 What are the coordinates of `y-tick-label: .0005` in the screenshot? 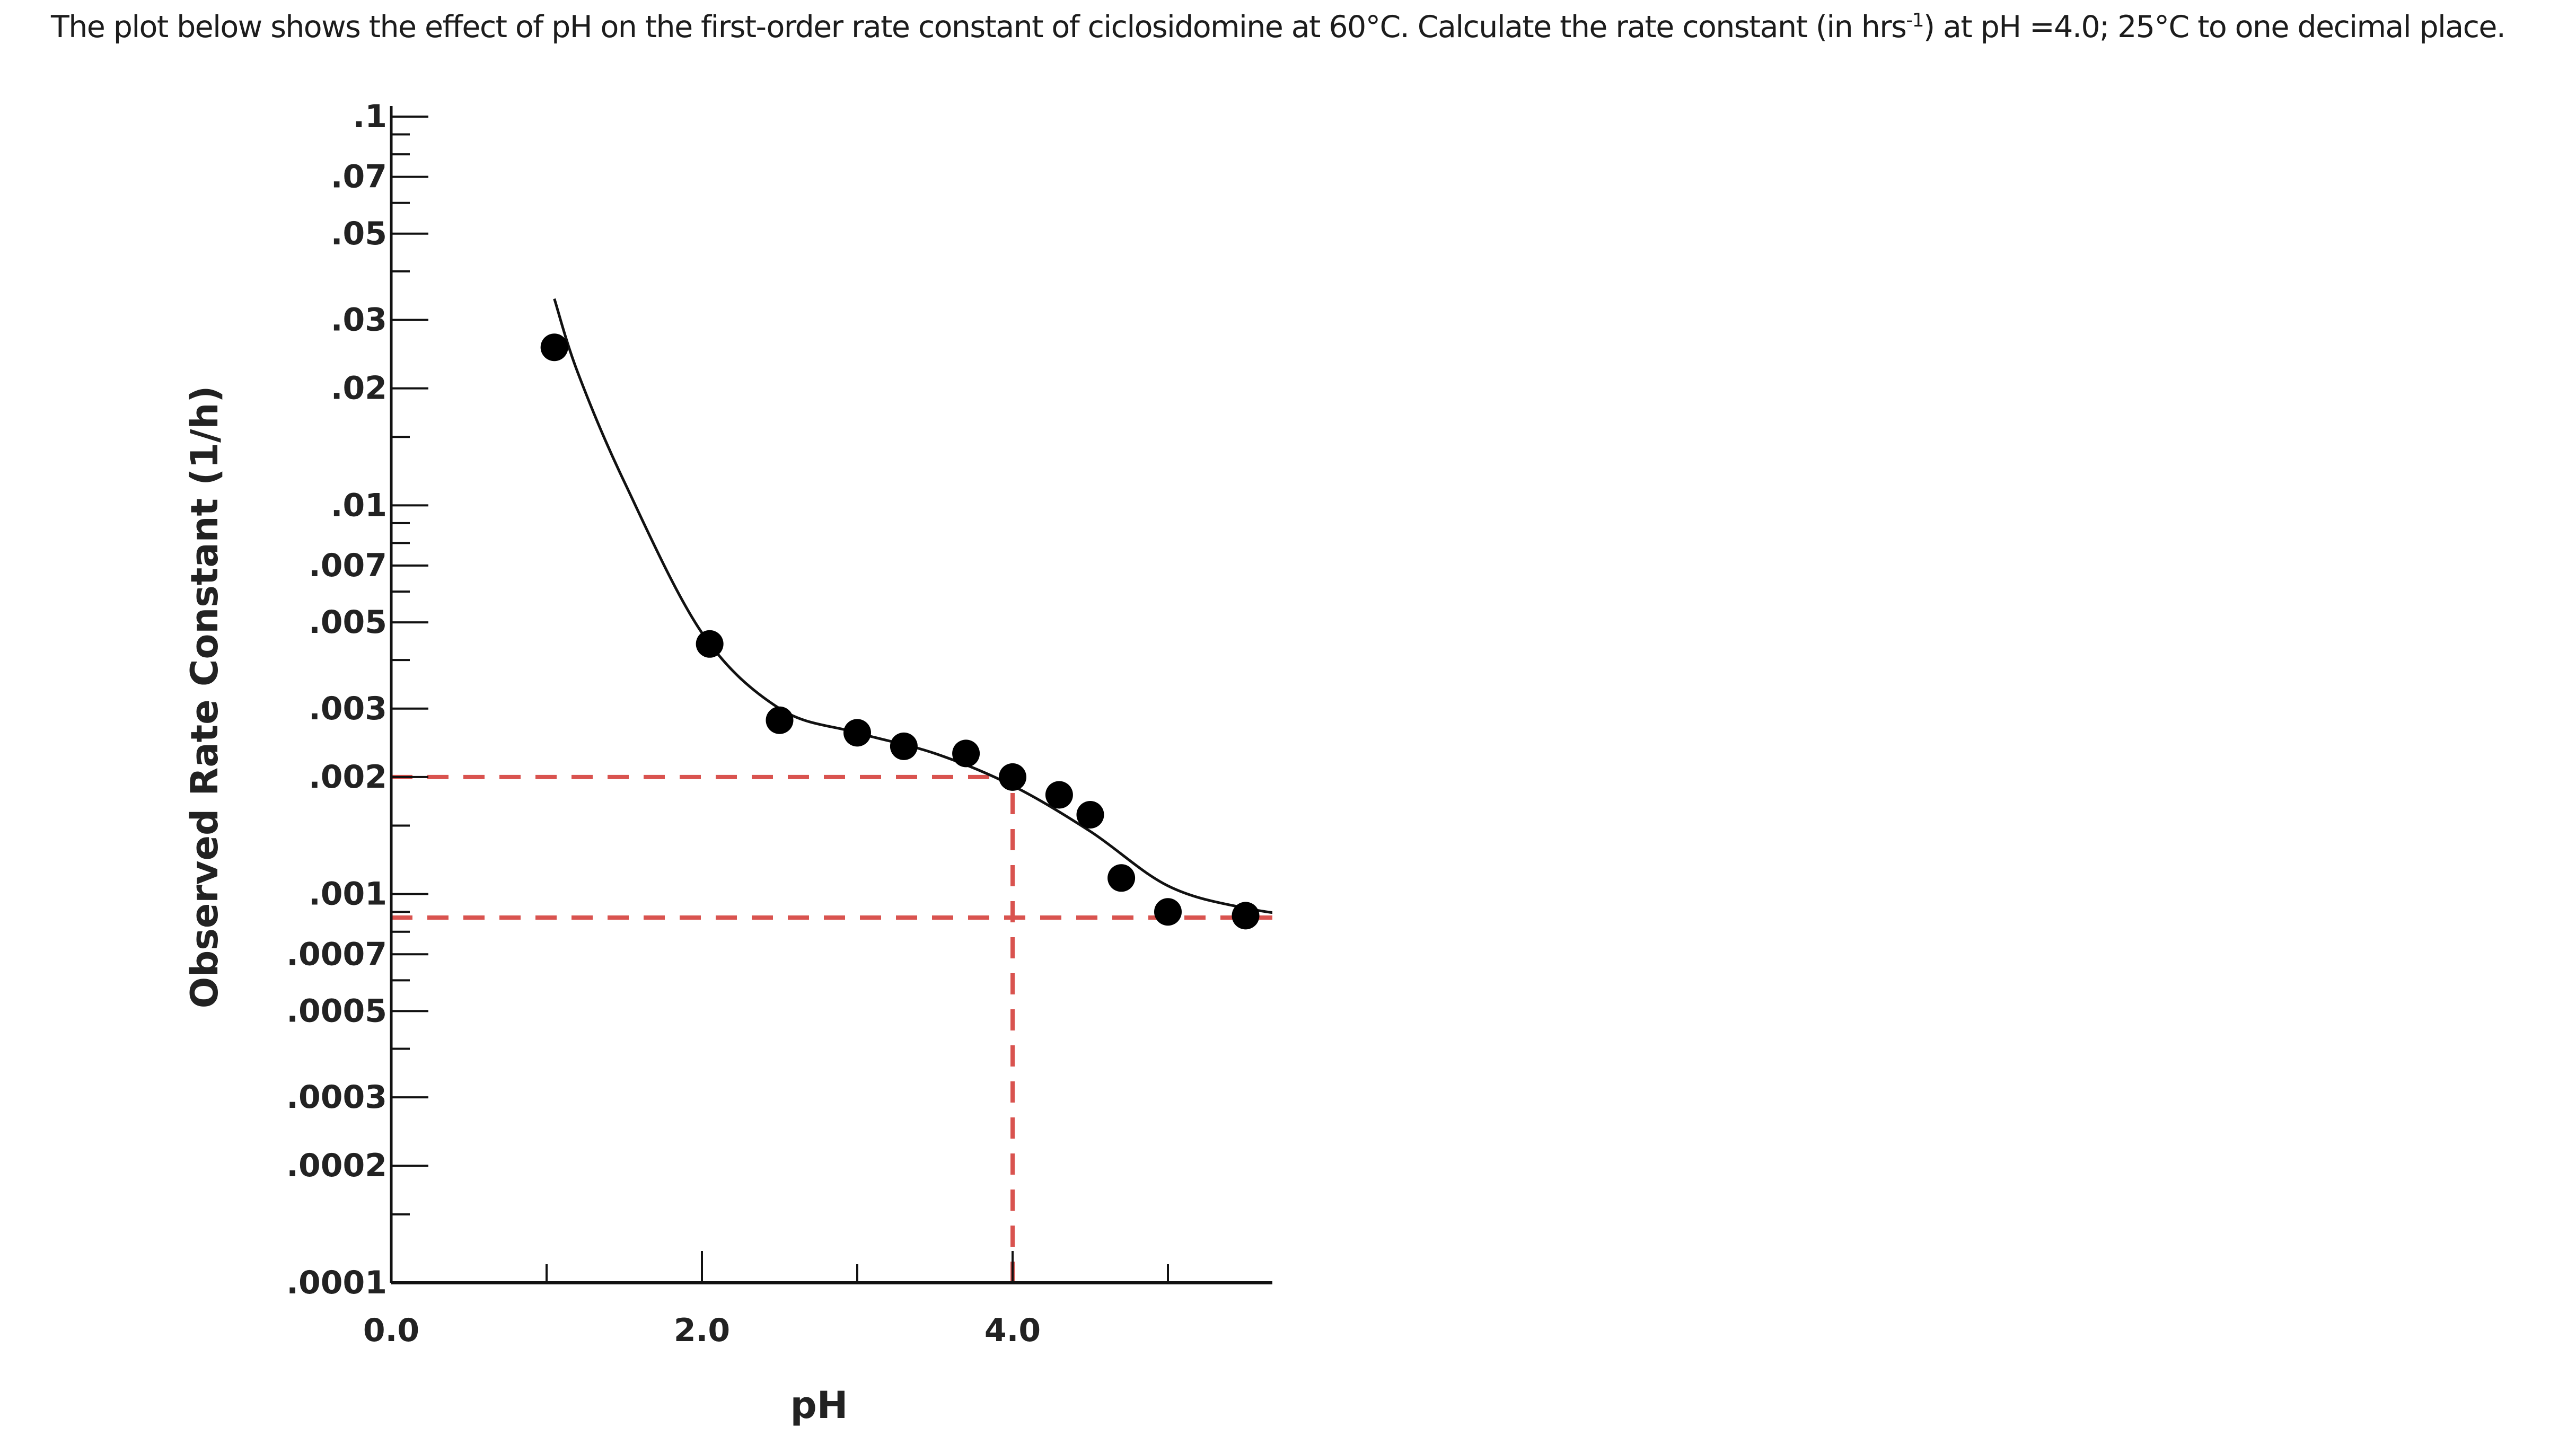 It's located at (336, 1010).